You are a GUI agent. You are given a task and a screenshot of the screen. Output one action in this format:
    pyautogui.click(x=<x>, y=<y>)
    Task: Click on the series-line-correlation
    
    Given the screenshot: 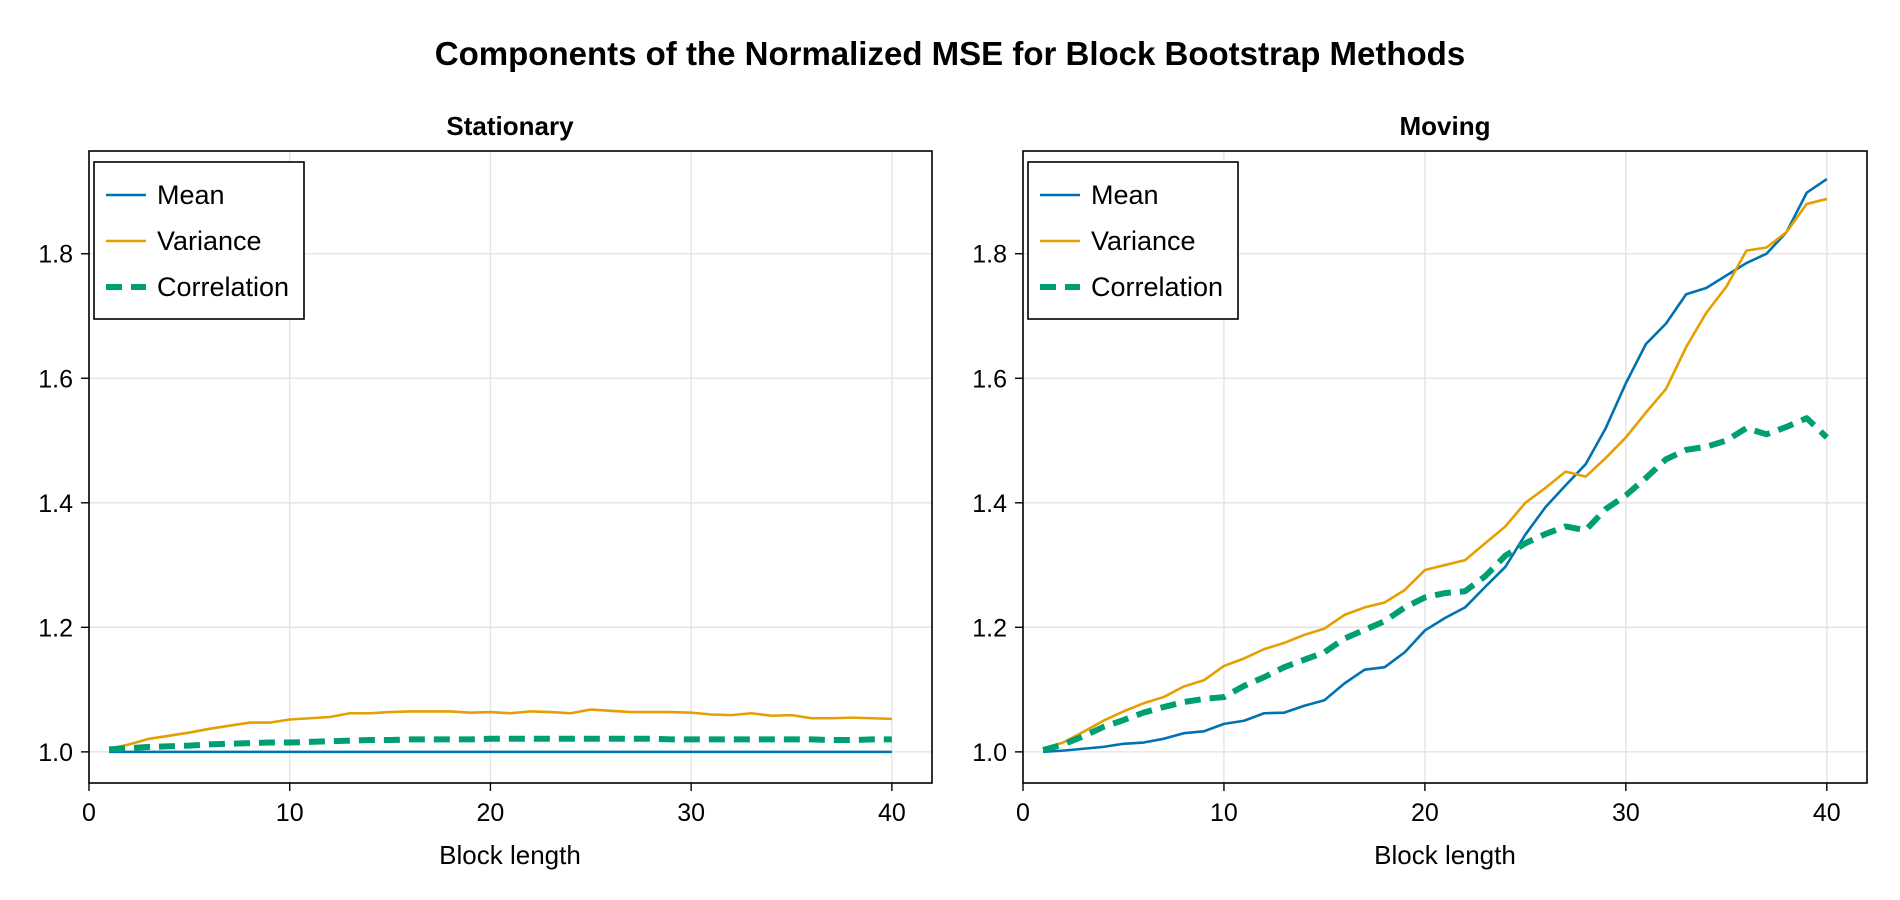 What is the action you would take?
    pyautogui.click(x=500, y=744)
    